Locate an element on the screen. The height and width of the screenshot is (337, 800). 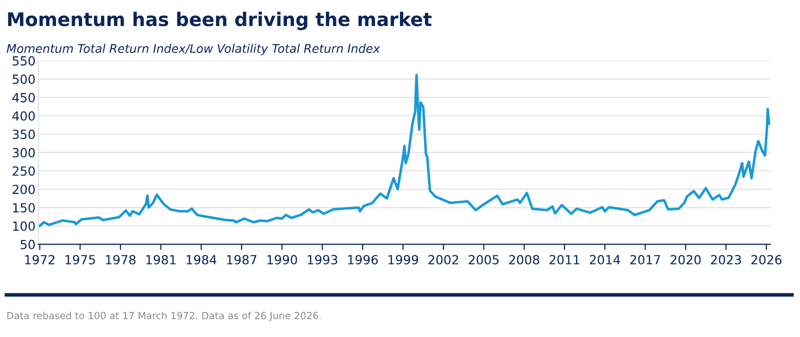
chart-title: Momentum has been driving the market is located at coordinates (220, 21).